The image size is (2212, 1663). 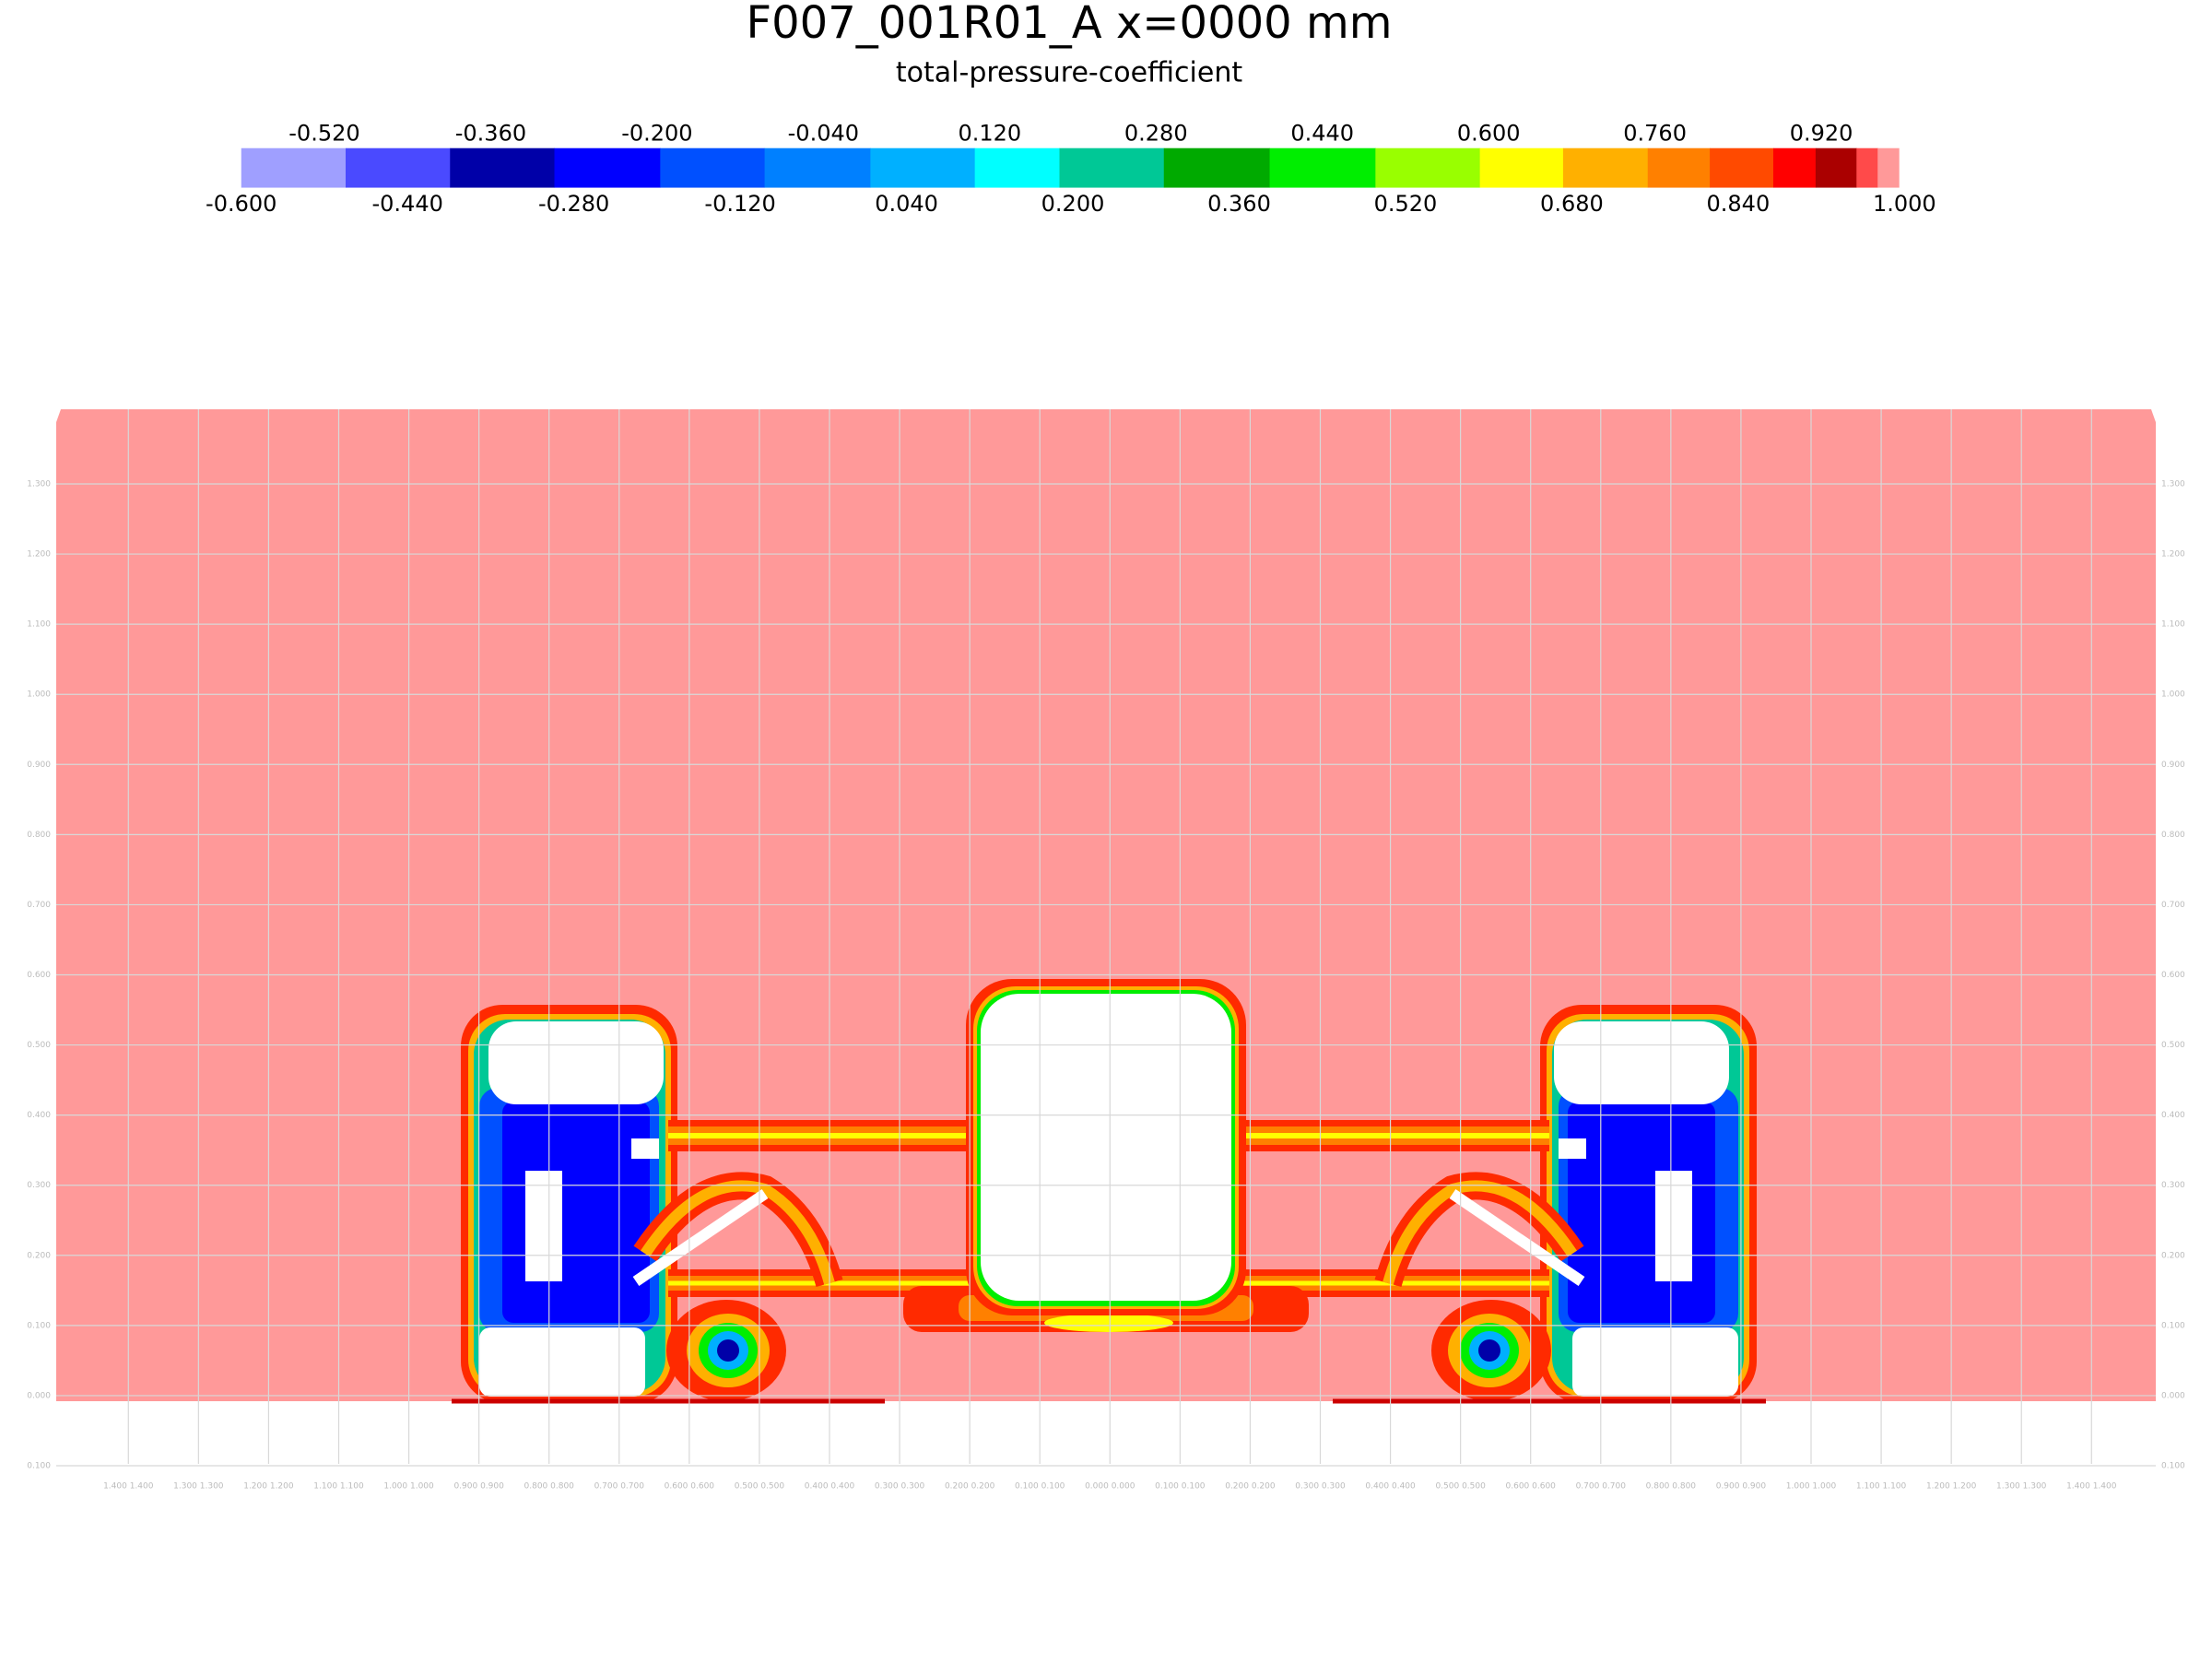 I want to click on colorbar-label: 0.840, so click(x=1739, y=204).